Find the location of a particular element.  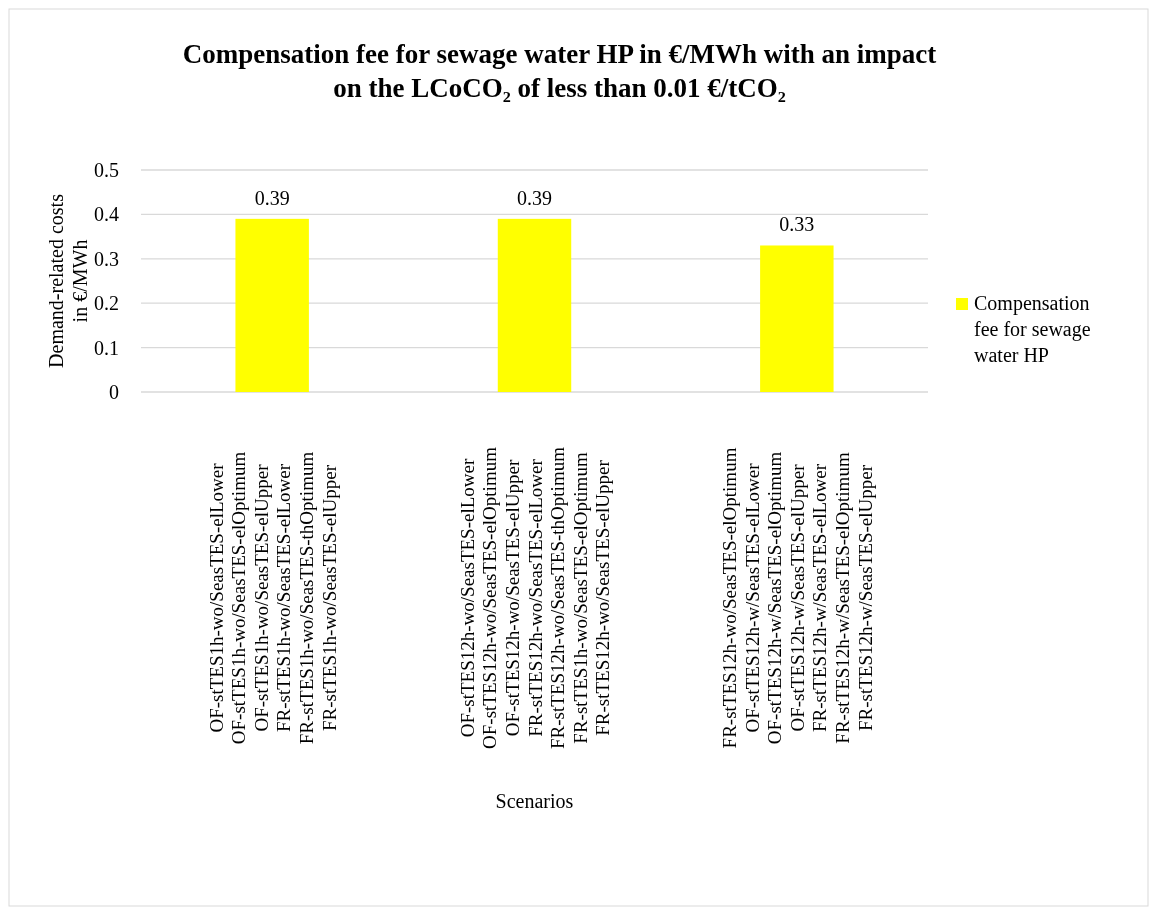

y-axis-title: Demand-related costs in €/MWh is located at coordinates (68, 280).